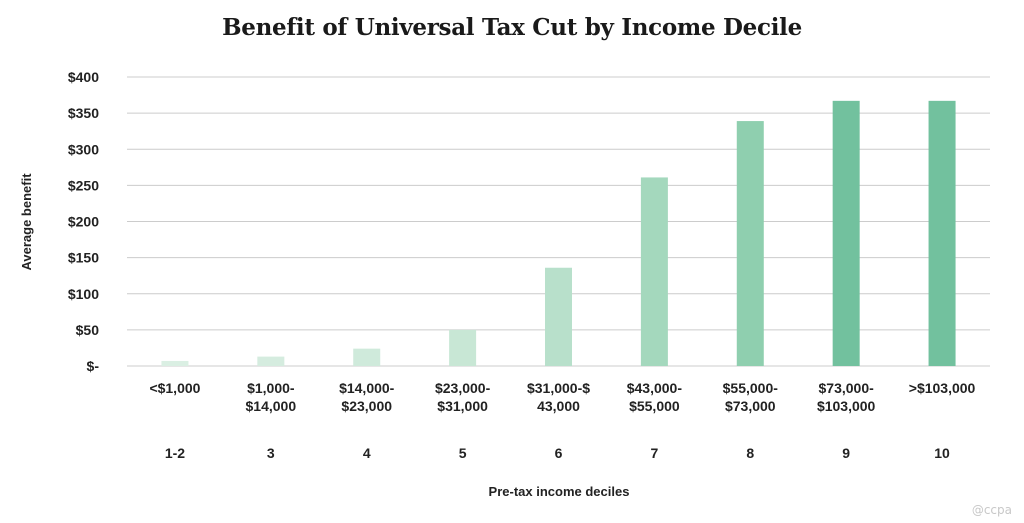 The width and height of the screenshot is (1024, 523). I want to click on decile-label: 7, so click(654, 453).